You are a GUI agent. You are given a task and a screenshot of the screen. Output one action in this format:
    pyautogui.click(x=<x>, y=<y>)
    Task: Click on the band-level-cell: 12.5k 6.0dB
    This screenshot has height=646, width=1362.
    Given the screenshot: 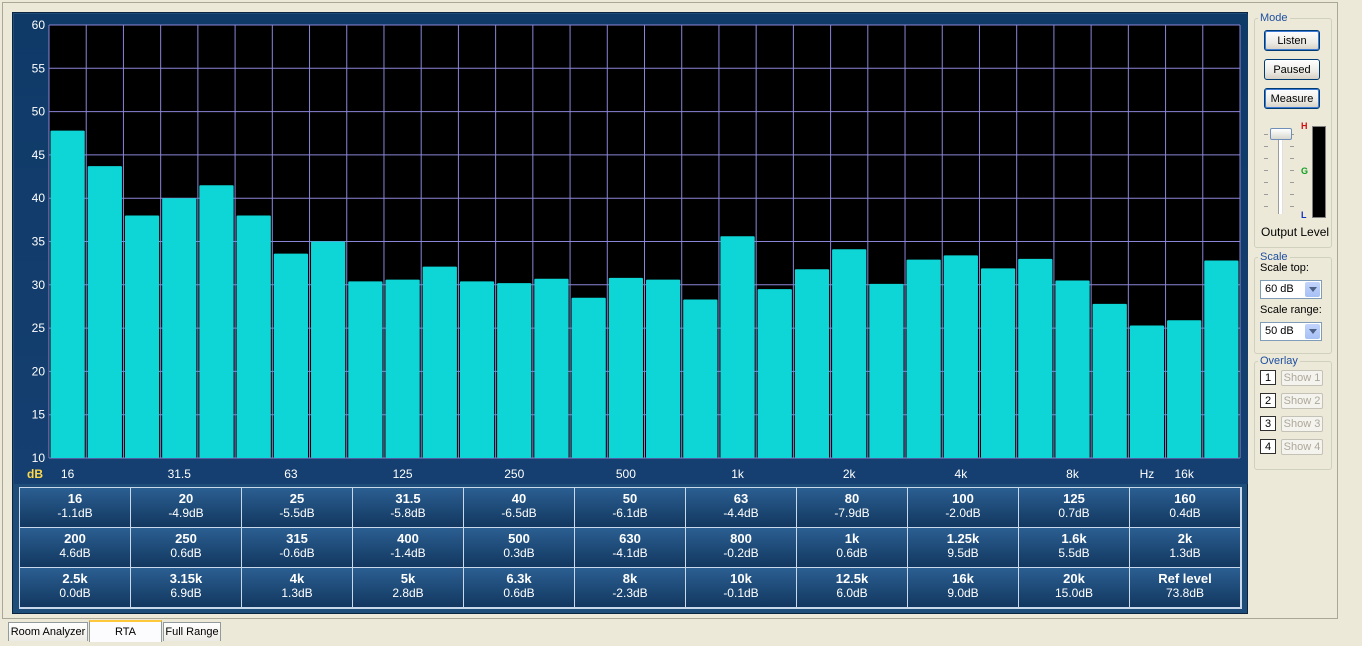 What is the action you would take?
    pyautogui.click(x=852, y=588)
    